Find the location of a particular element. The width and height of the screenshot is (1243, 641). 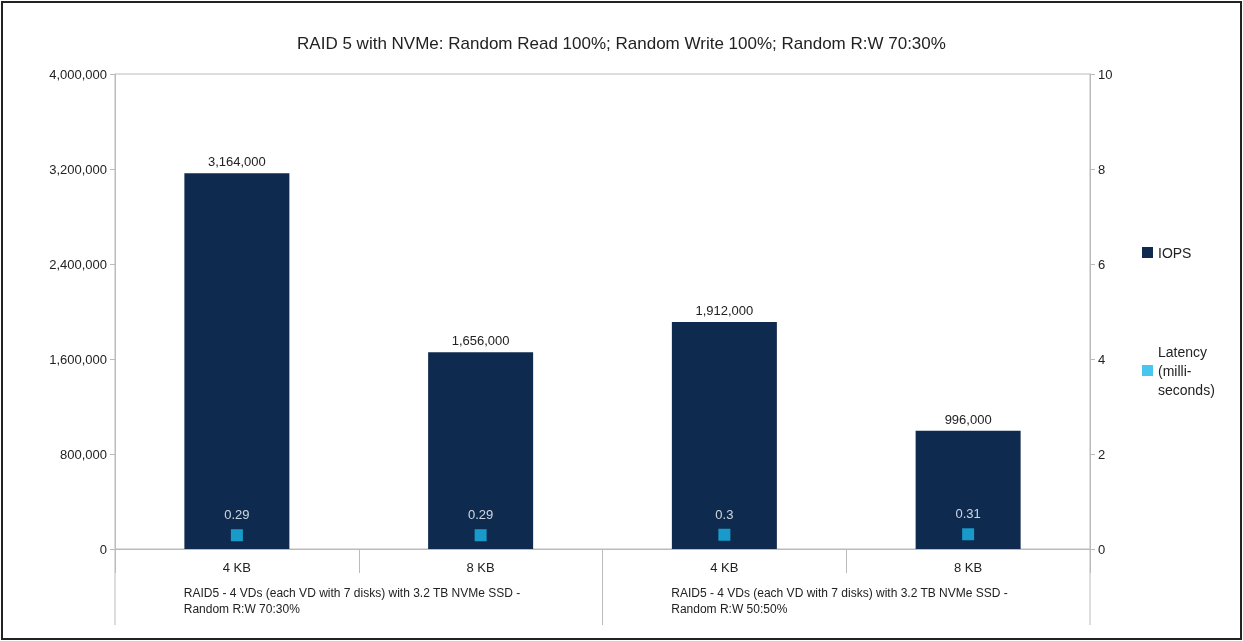

data-label: 3,164,000 is located at coordinates (236, 162).